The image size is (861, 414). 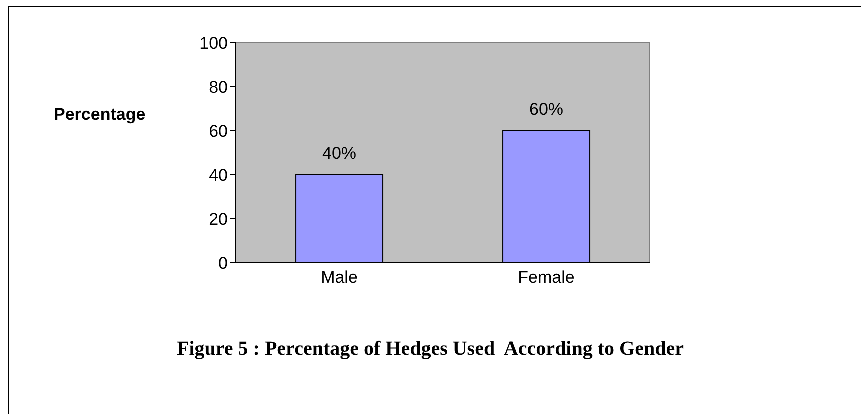 What do you see at coordinates (218, 220) in the screenshot?
I see `y-tick-label: 20` at bounding box center [218, 220].